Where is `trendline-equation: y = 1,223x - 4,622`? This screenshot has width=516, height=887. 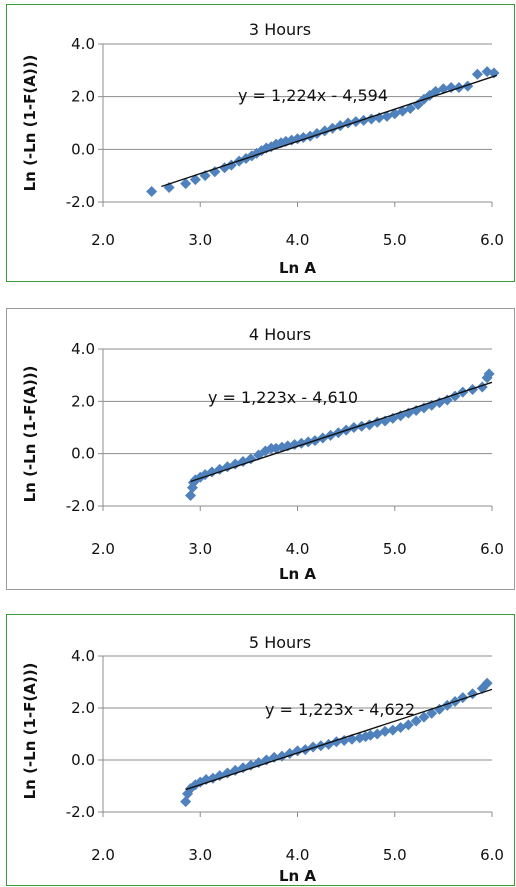
trendline-equation: y = 1,223x - 4,622 is located at coordinates (340, 709).